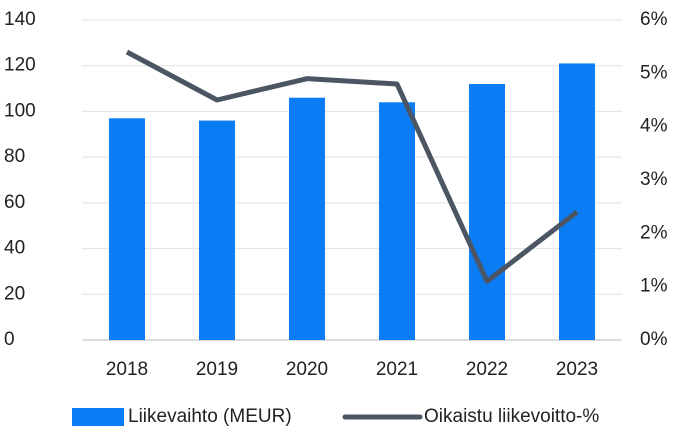  Describe the element at coordinates (654, 19) in the screenshot. I see `y2-tick-label: 6%` at that location.